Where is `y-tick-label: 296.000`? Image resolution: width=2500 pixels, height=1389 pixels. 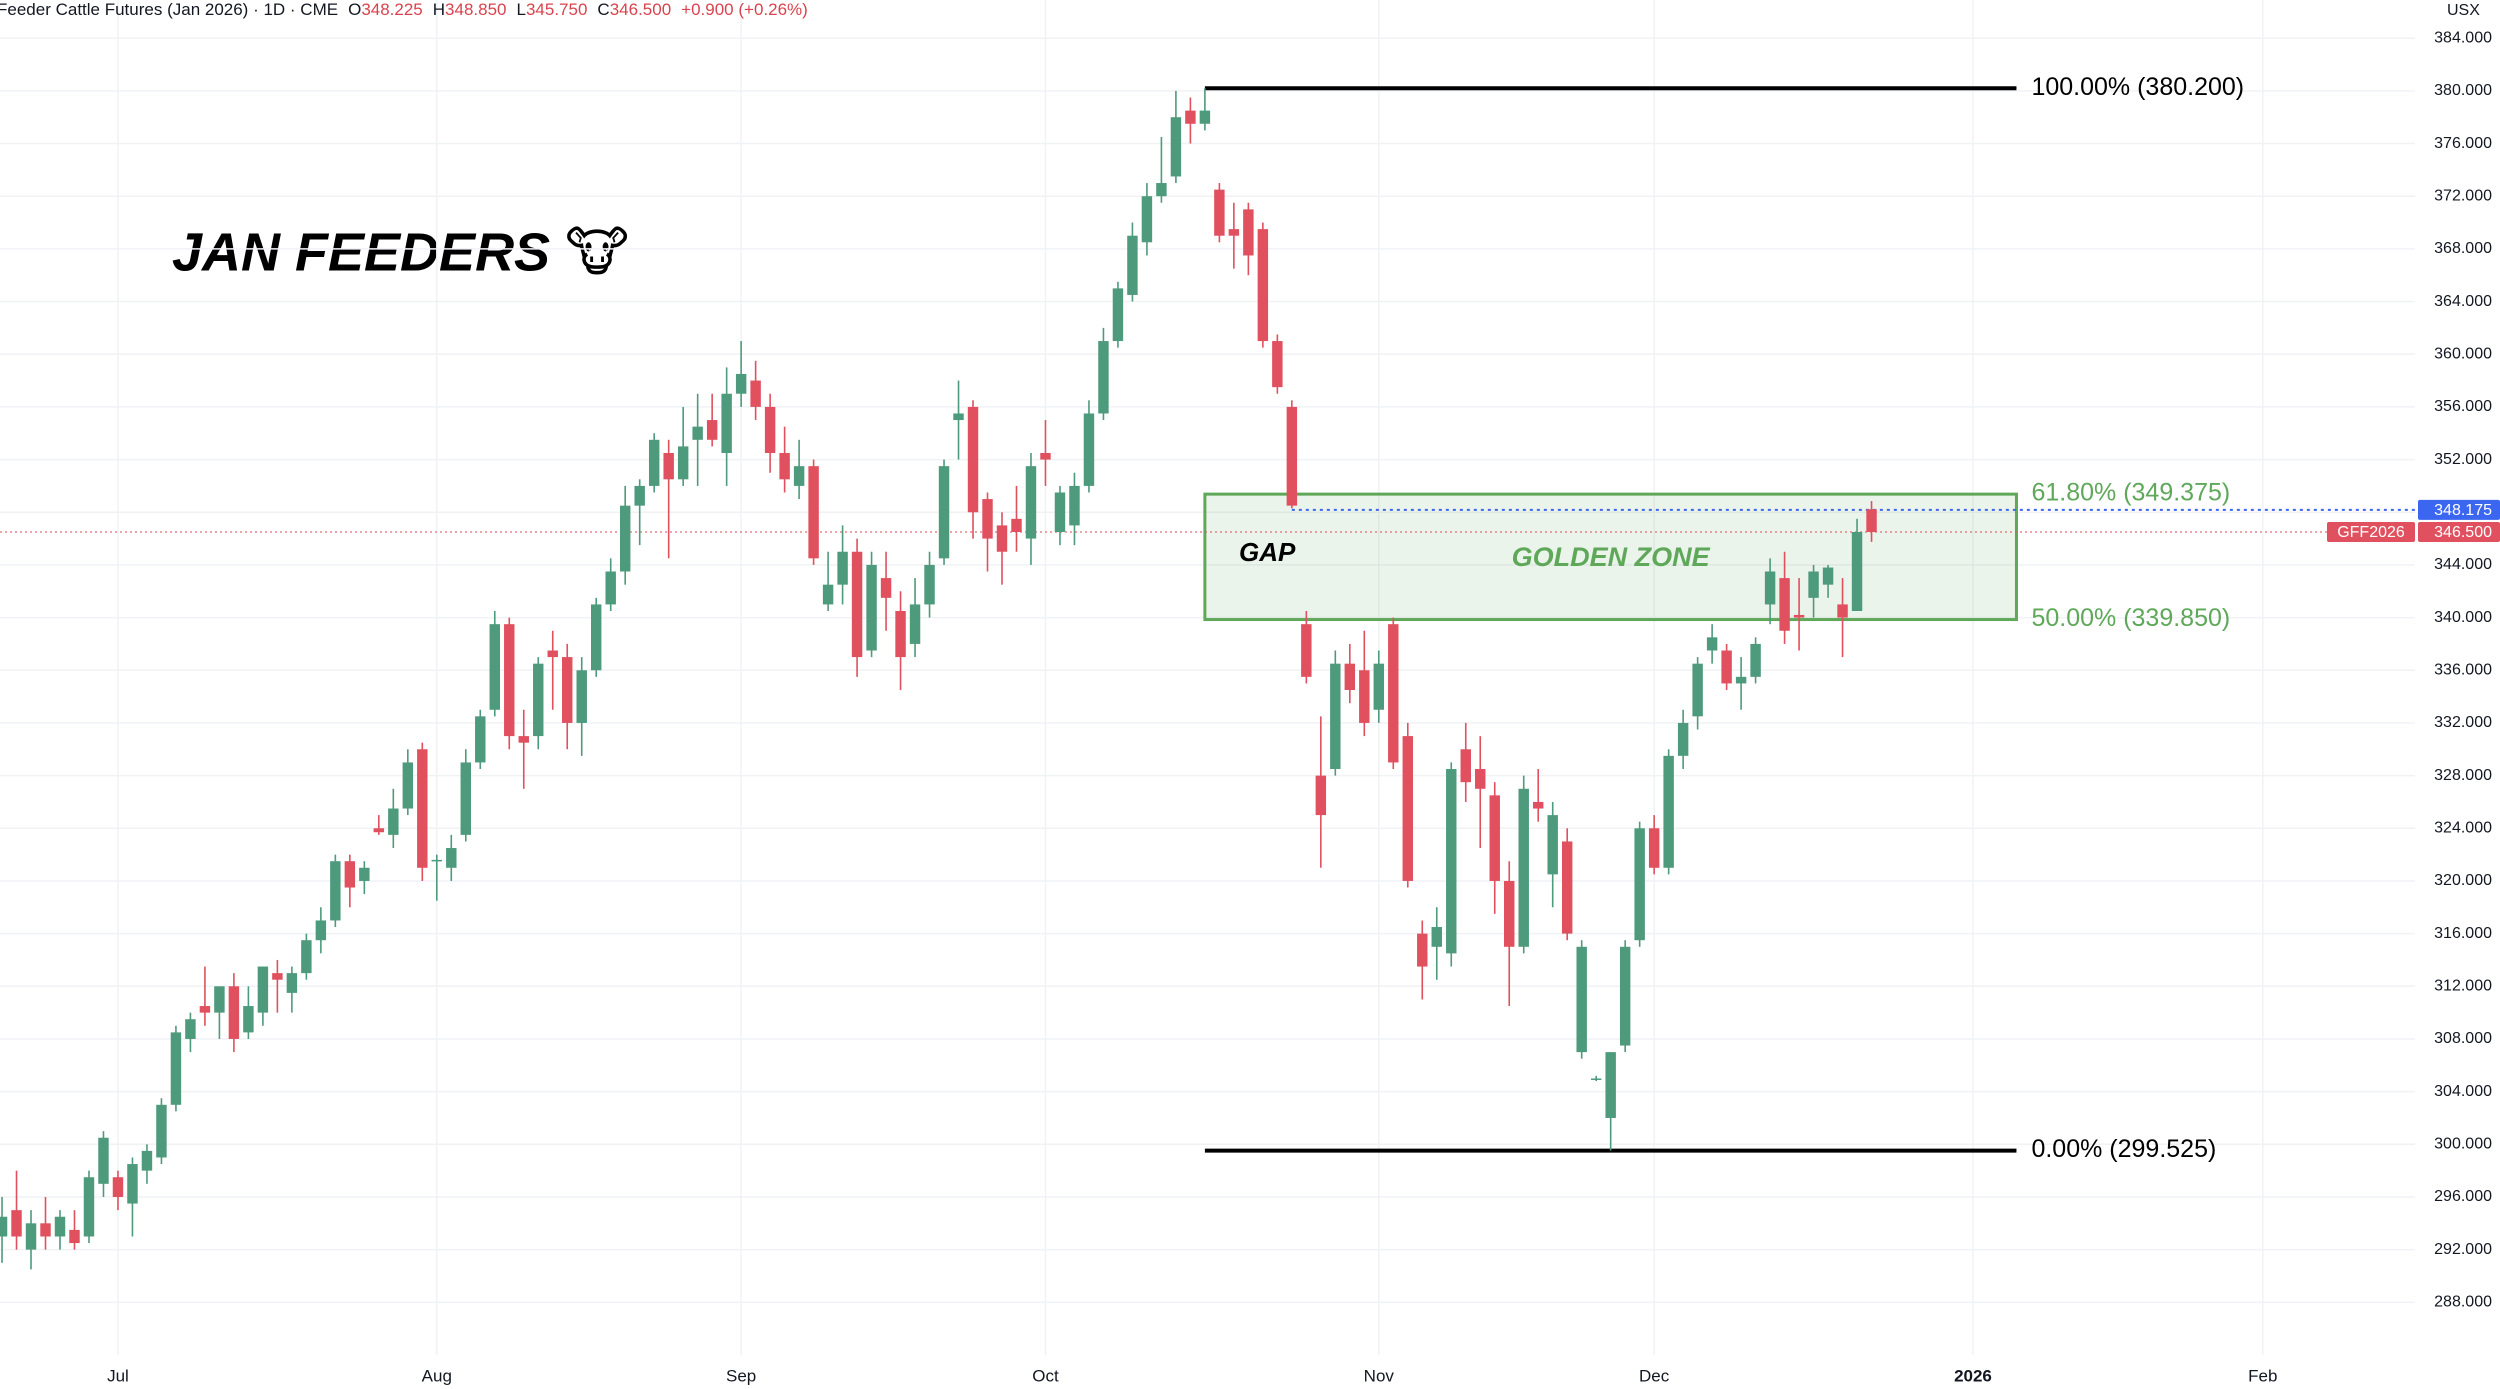
y-tick-label: 296.000 is located at coordinates (2463, 1196).